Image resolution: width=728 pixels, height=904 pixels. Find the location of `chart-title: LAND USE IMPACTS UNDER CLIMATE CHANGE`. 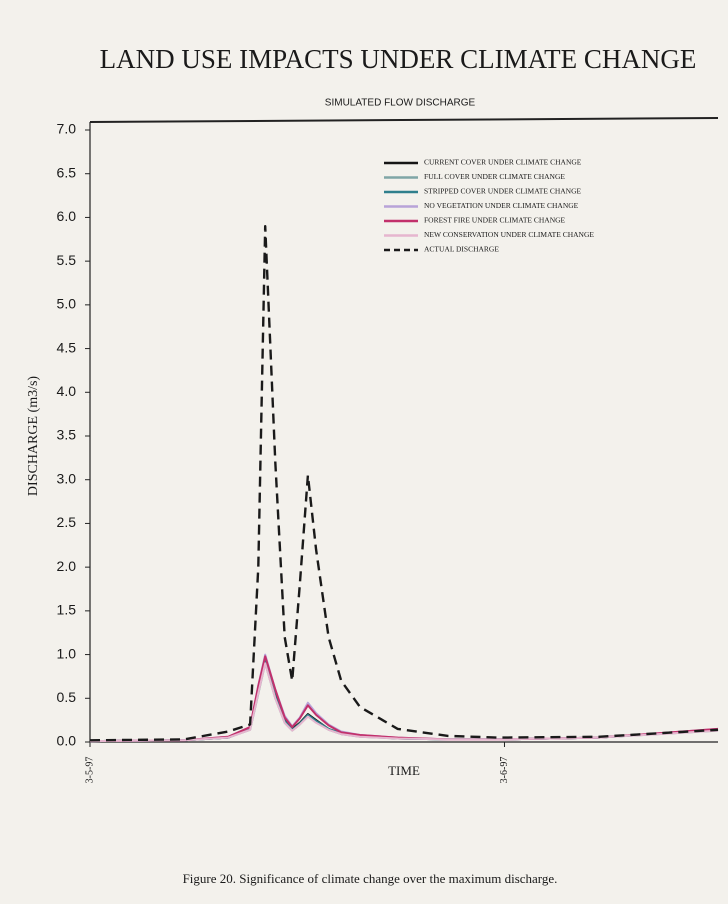

chart-title: LAND USE IMPACTS UNDER CLIMATE CHANGE is located at coordinates (398, 59).